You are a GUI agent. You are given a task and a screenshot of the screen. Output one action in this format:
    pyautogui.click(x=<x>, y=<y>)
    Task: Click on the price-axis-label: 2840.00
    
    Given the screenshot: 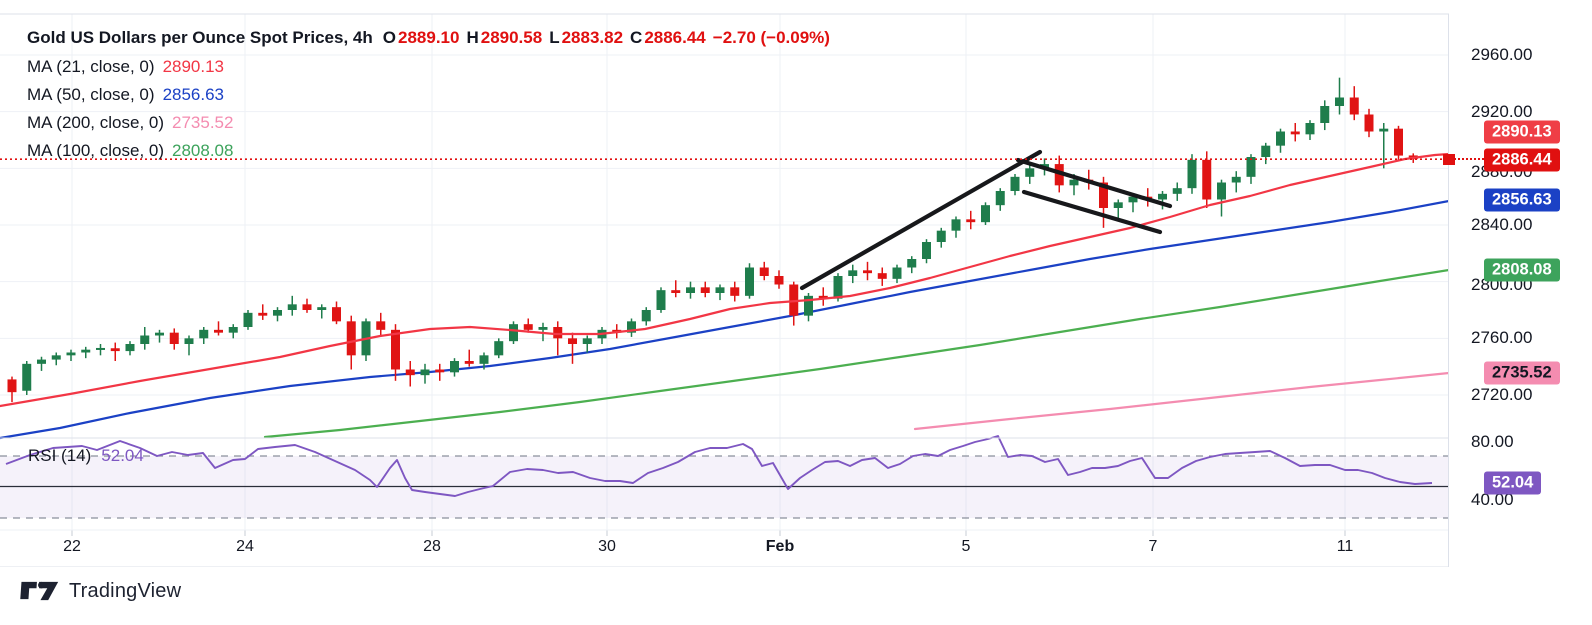 What is the action you would take?
    pyautogui.click(x=1502, y=224)
    